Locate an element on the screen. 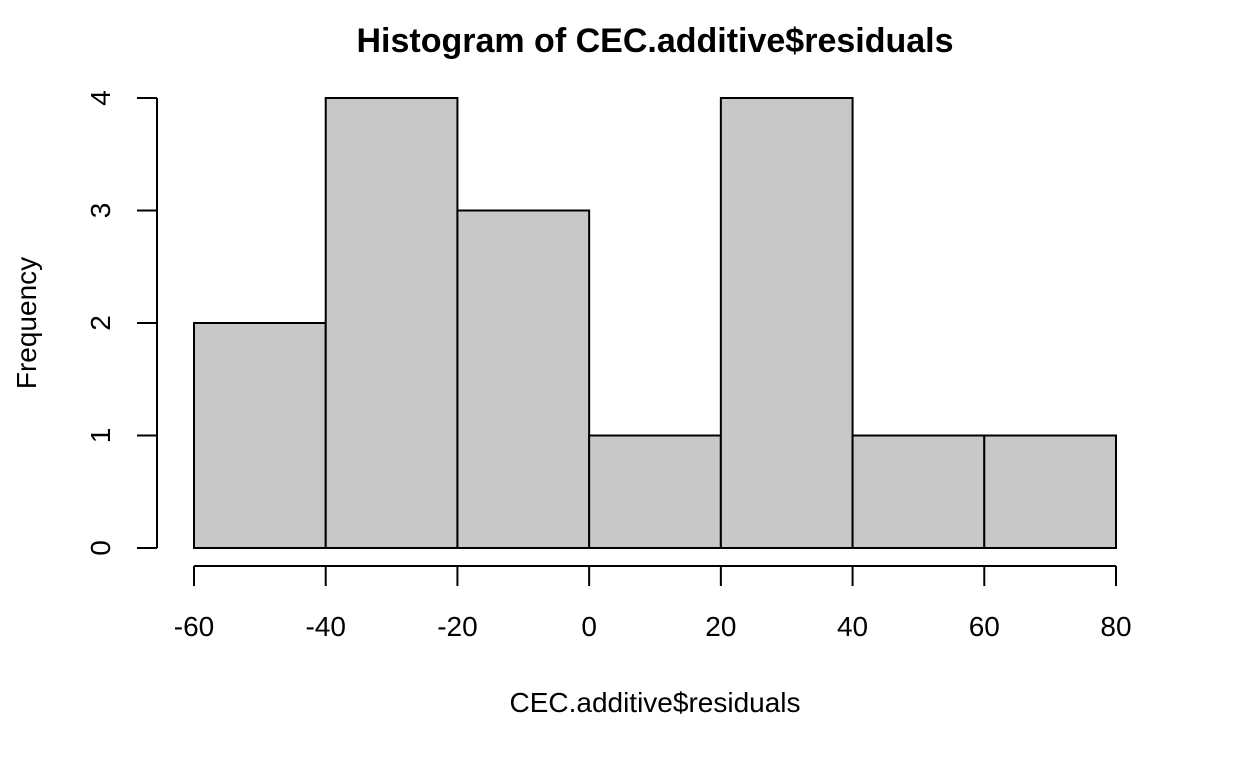  x-tick-label-1: -40 is located at coordinates (325, 626).